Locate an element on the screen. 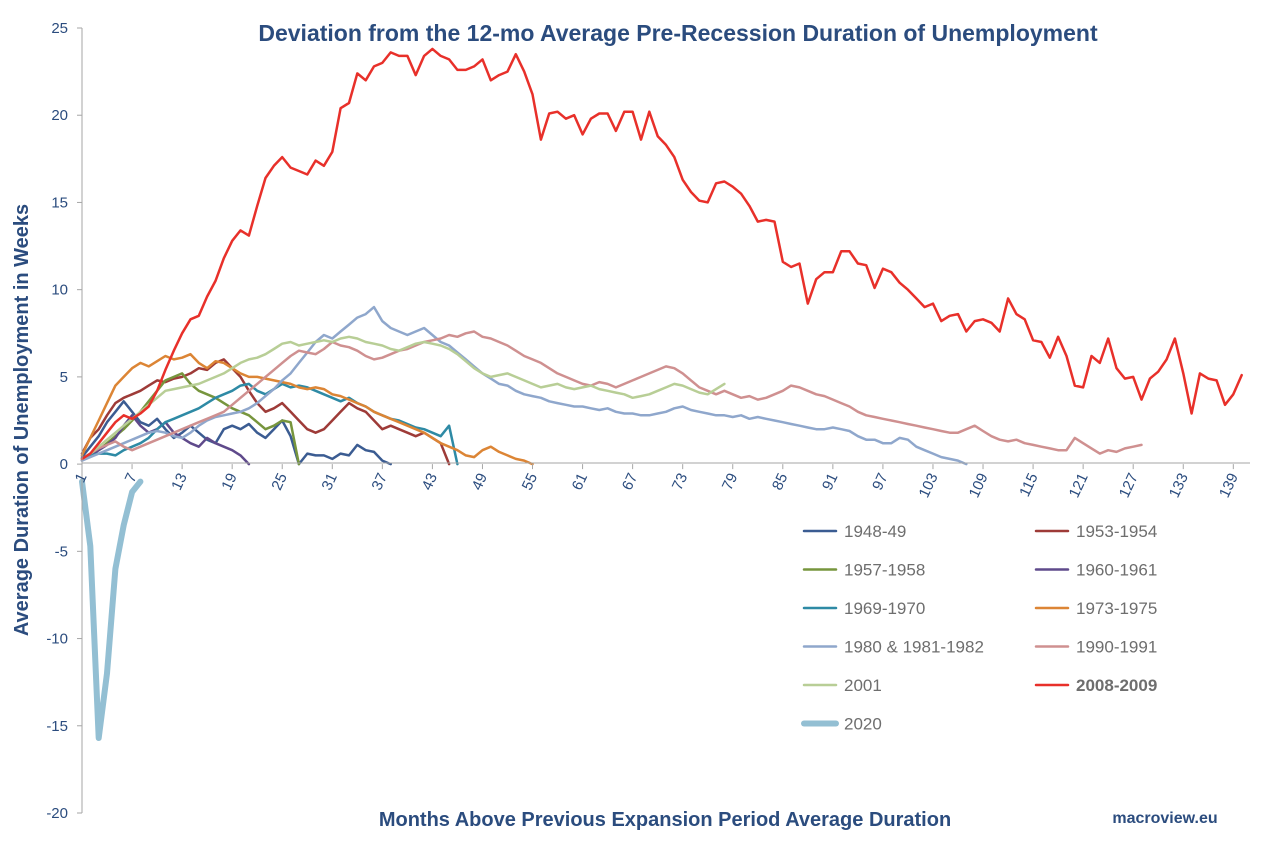 This screenshot has height=842, width=1280. y-ticks: 25 20 15 10 5 0 -5 -10 -15 -20 is located at coordinates (64, 421).